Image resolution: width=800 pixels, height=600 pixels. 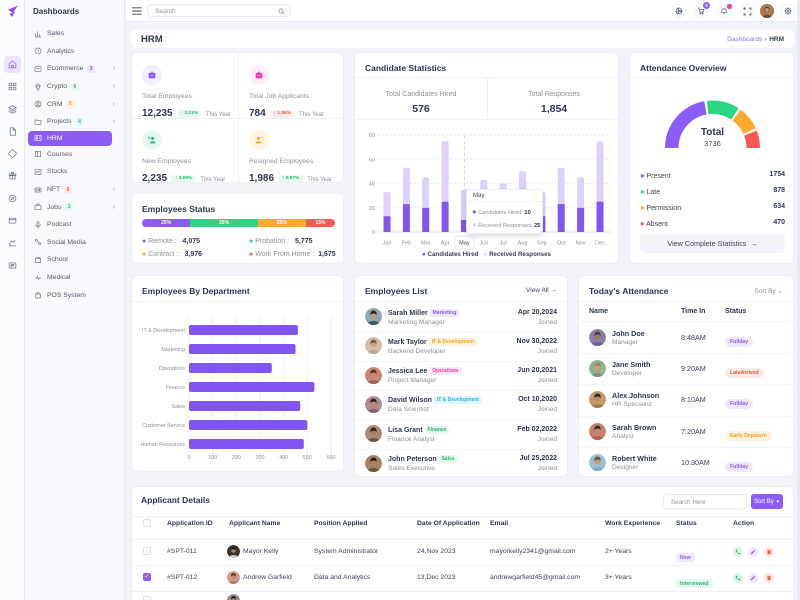 What do you see at coordinates (600, 244) in the screenshot?
I see `svg-text: Dec` at bounding box center [600, 244].